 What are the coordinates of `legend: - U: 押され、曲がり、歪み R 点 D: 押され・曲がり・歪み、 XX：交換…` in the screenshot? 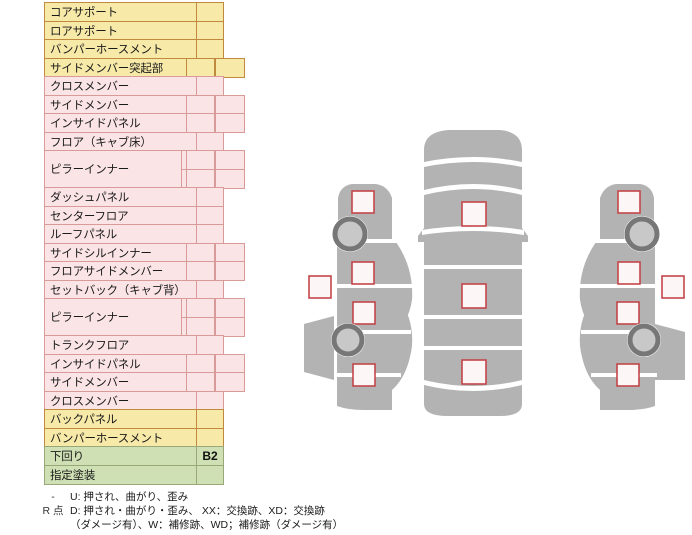 It's located at (206, 511).